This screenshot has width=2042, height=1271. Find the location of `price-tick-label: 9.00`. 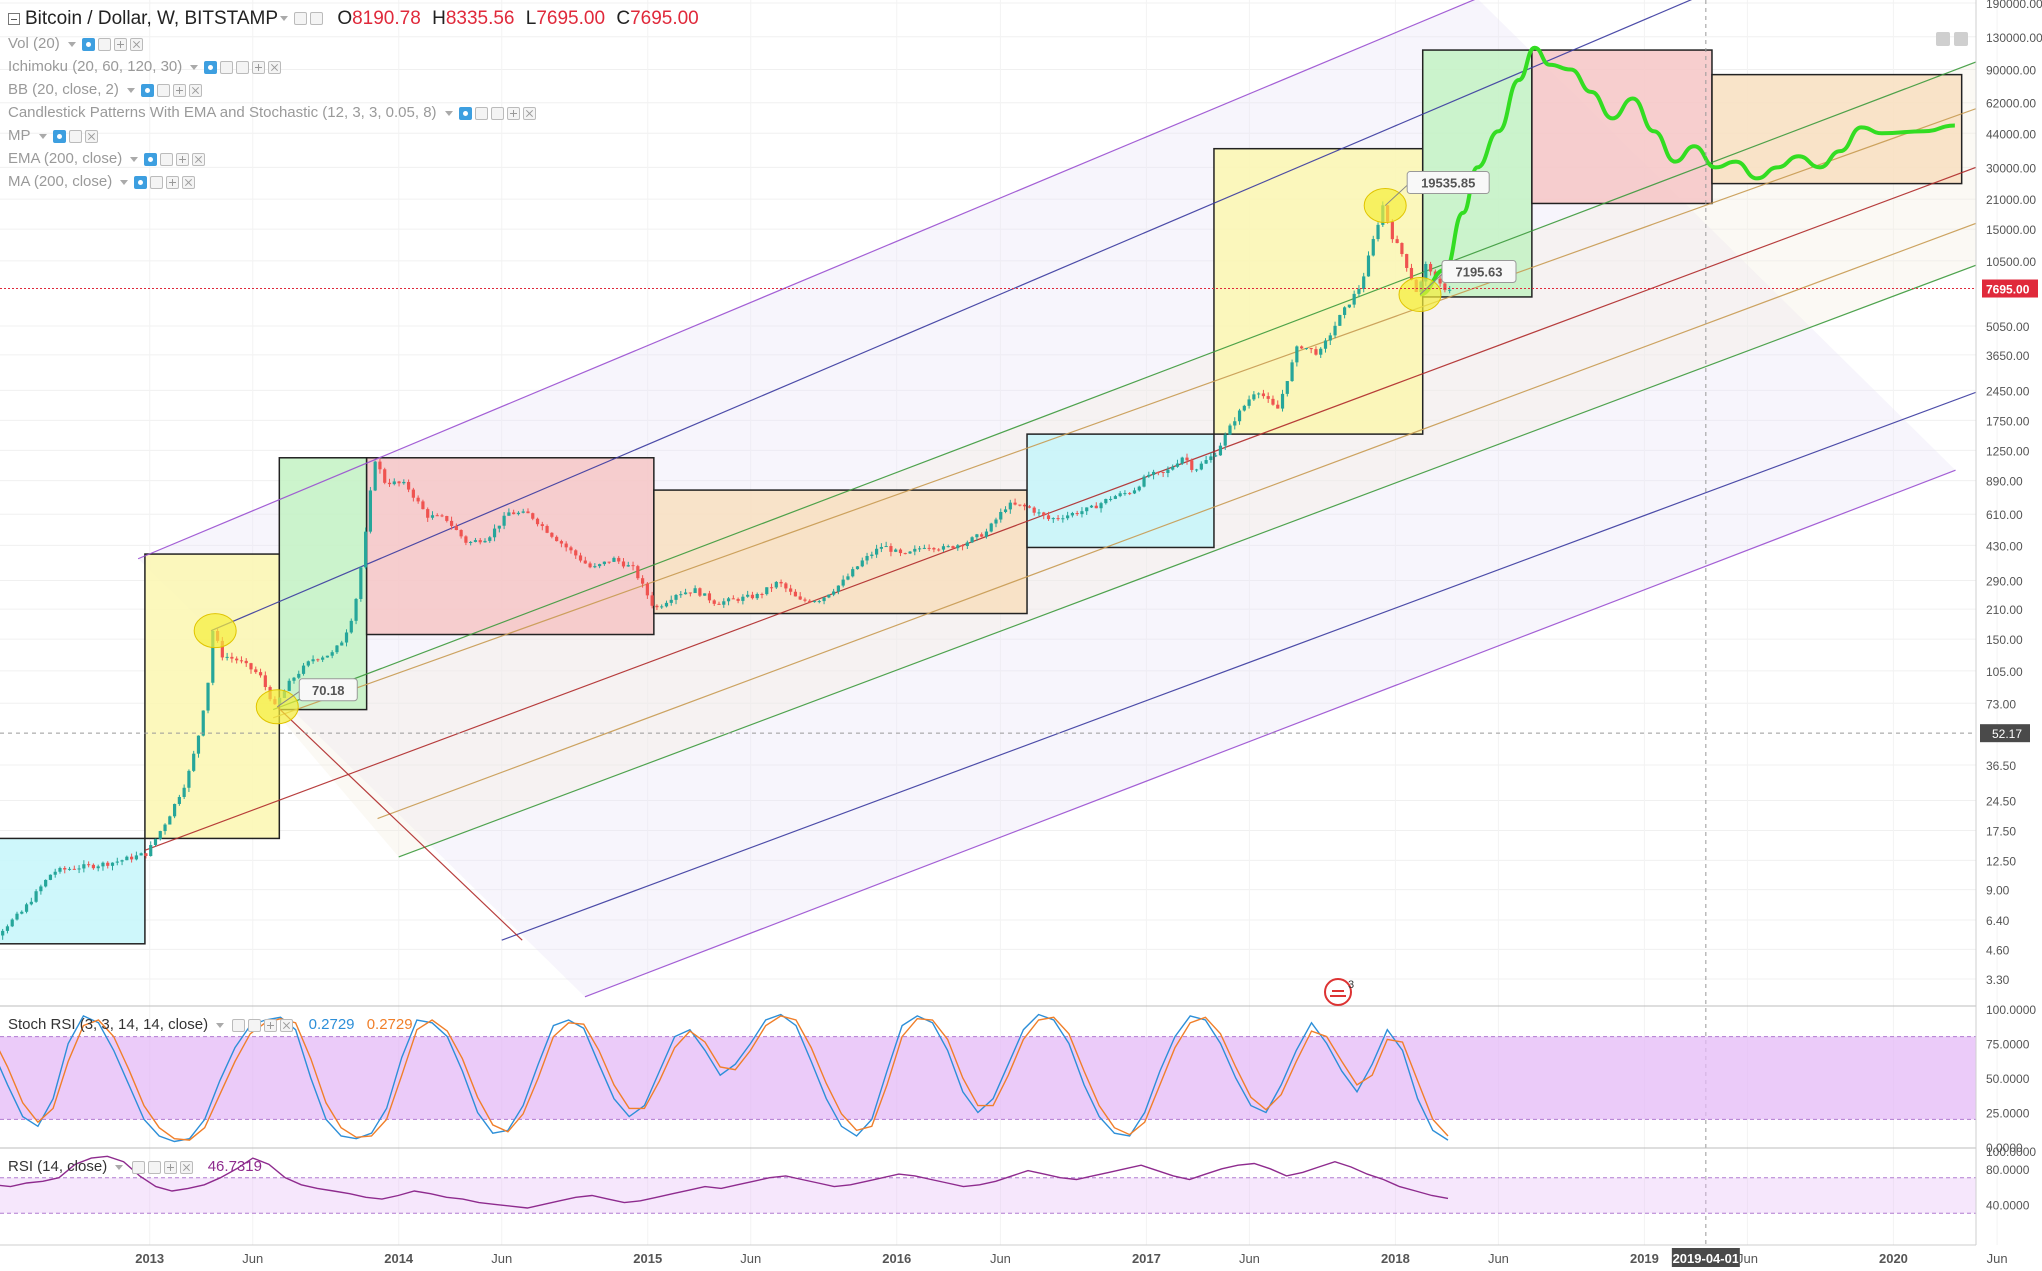

price-tick-label: 9.00 is located at coordinates (1998, 891).